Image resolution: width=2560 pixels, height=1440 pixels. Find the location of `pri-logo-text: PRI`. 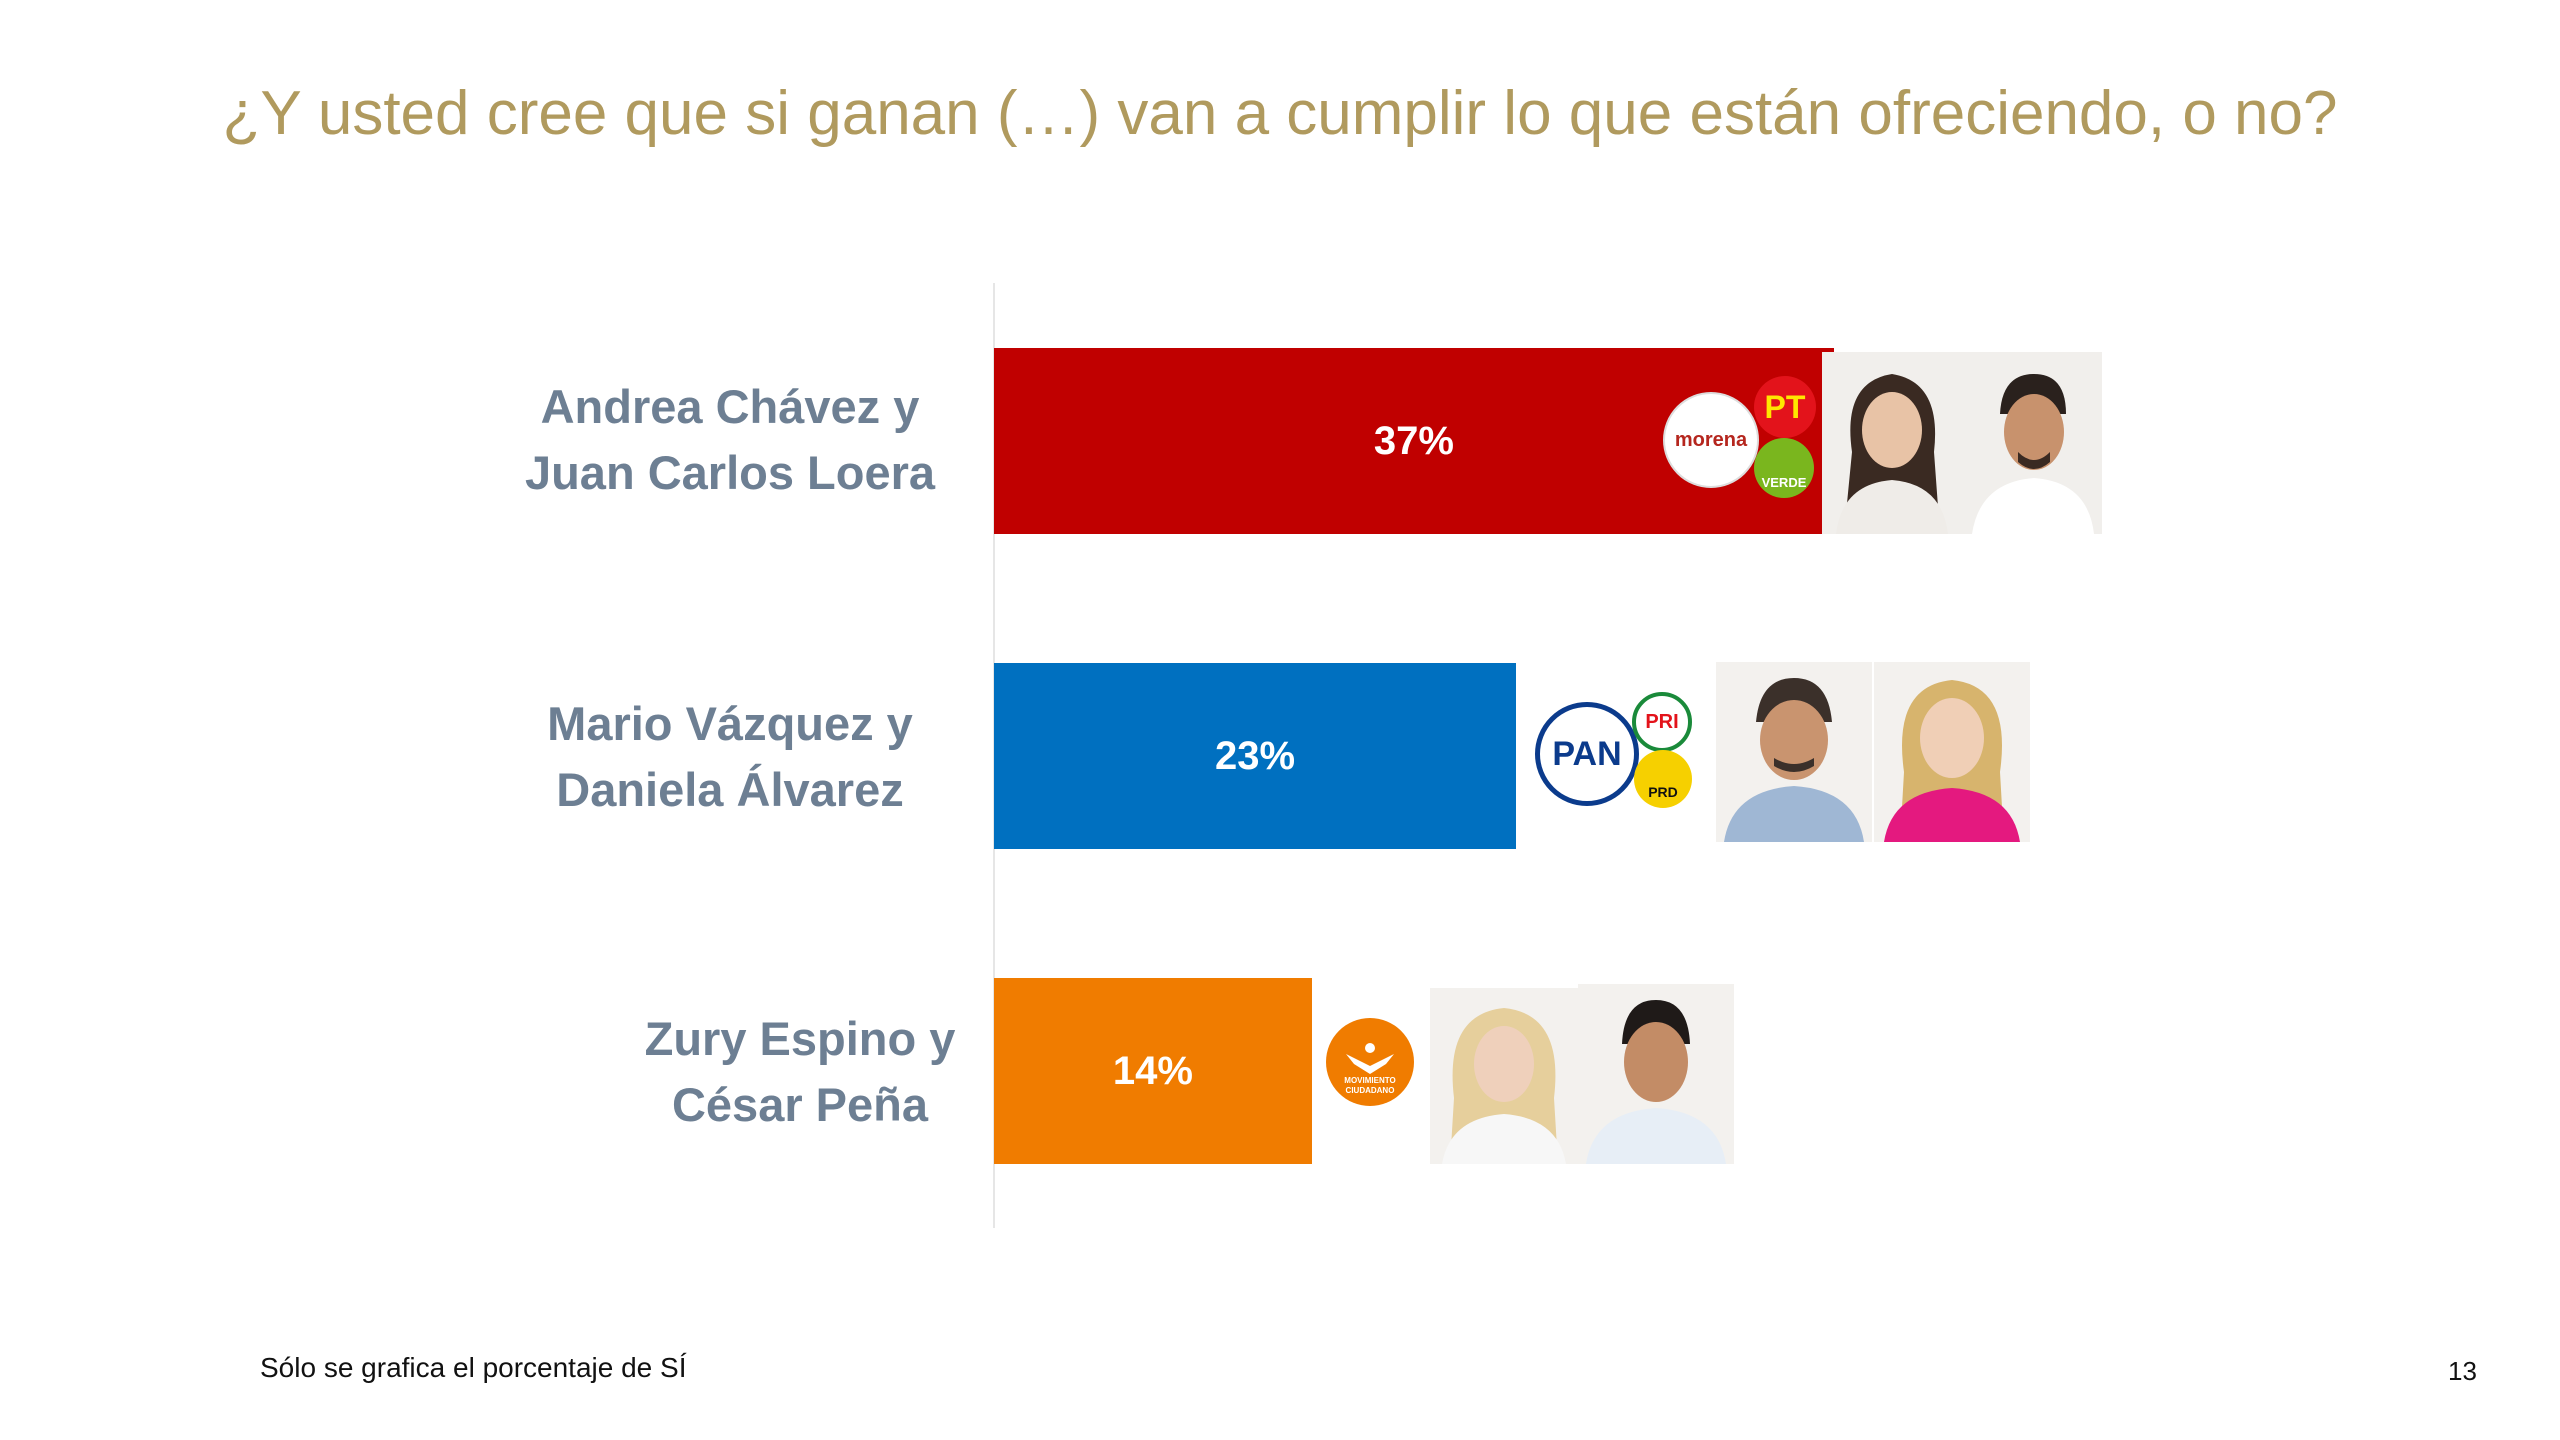

pri-logo-text: PRI is located at coordinates (1662, 721).